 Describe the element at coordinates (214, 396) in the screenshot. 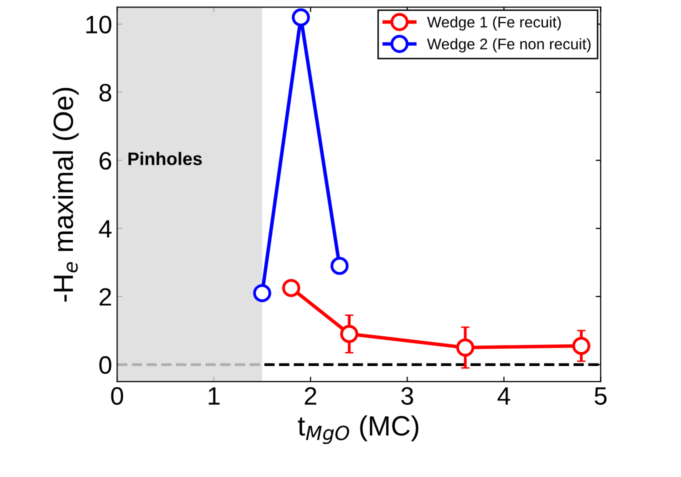

I see `x-tick-label: 1` at that location.